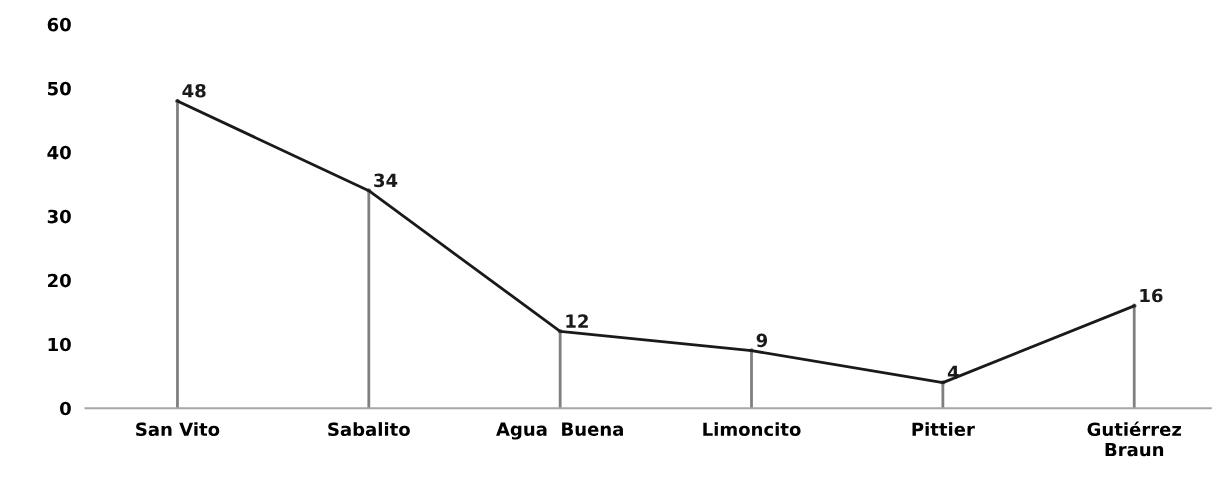 The width and height of the screenshot is (1223, 486). Describe the element at coordinates (194, 90) in the screenshot. I see `data-label: 48` at that location.